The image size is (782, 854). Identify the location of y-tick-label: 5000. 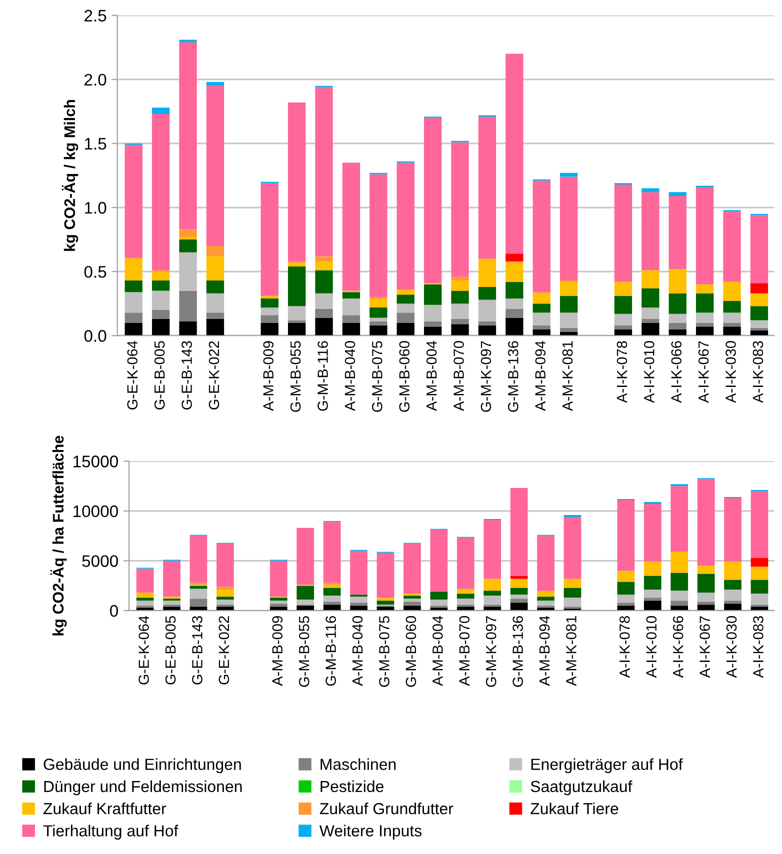
(100, 561).